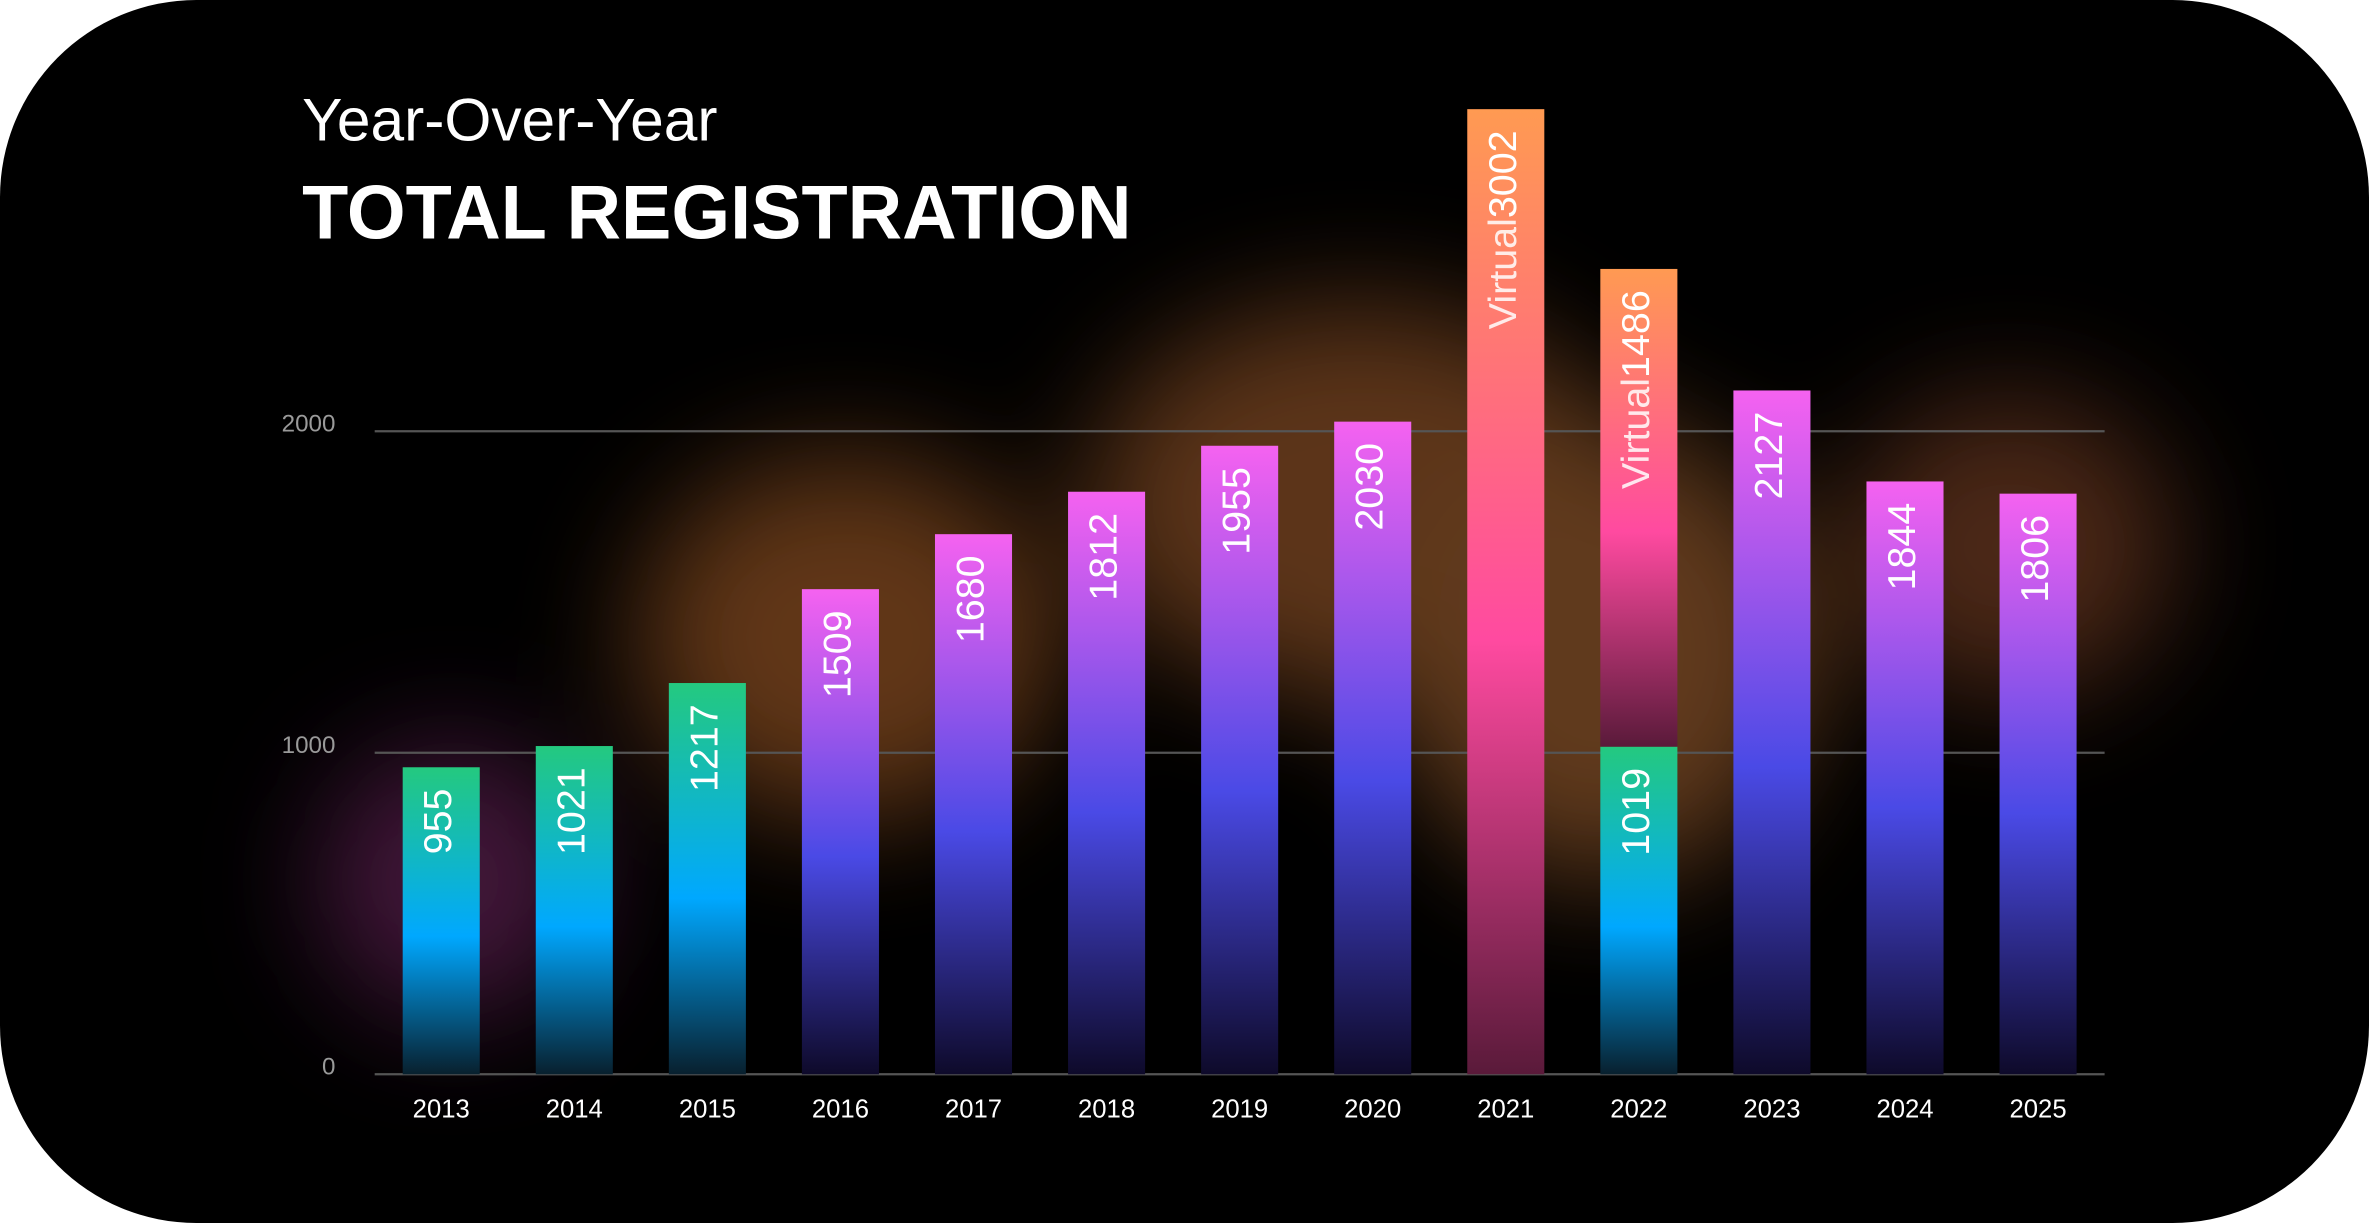  What do you see at coordinates (328, 1067) in the screenshot?
I see `y-tick-label: 0` at bounding box center [328, 1067].